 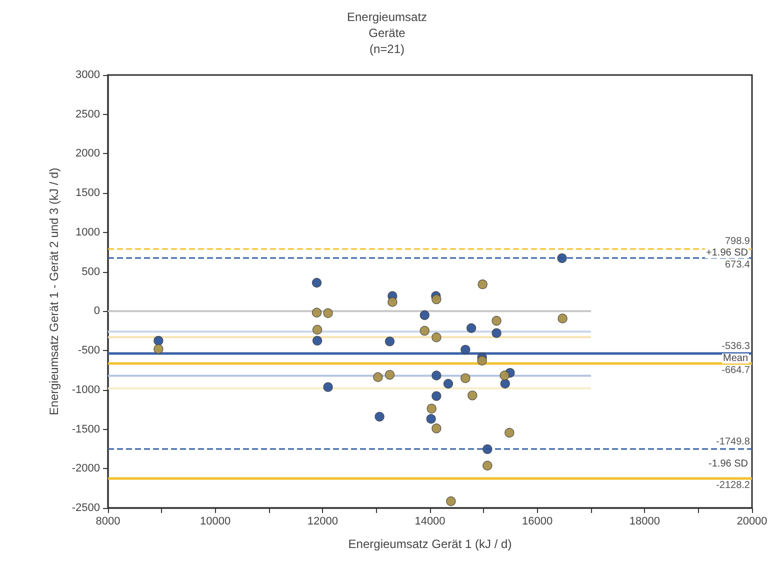 What do you see at coordinates (97, 311) in the screenshot?
I see `y-tick-label: 0` at bounding box center [97, 311].